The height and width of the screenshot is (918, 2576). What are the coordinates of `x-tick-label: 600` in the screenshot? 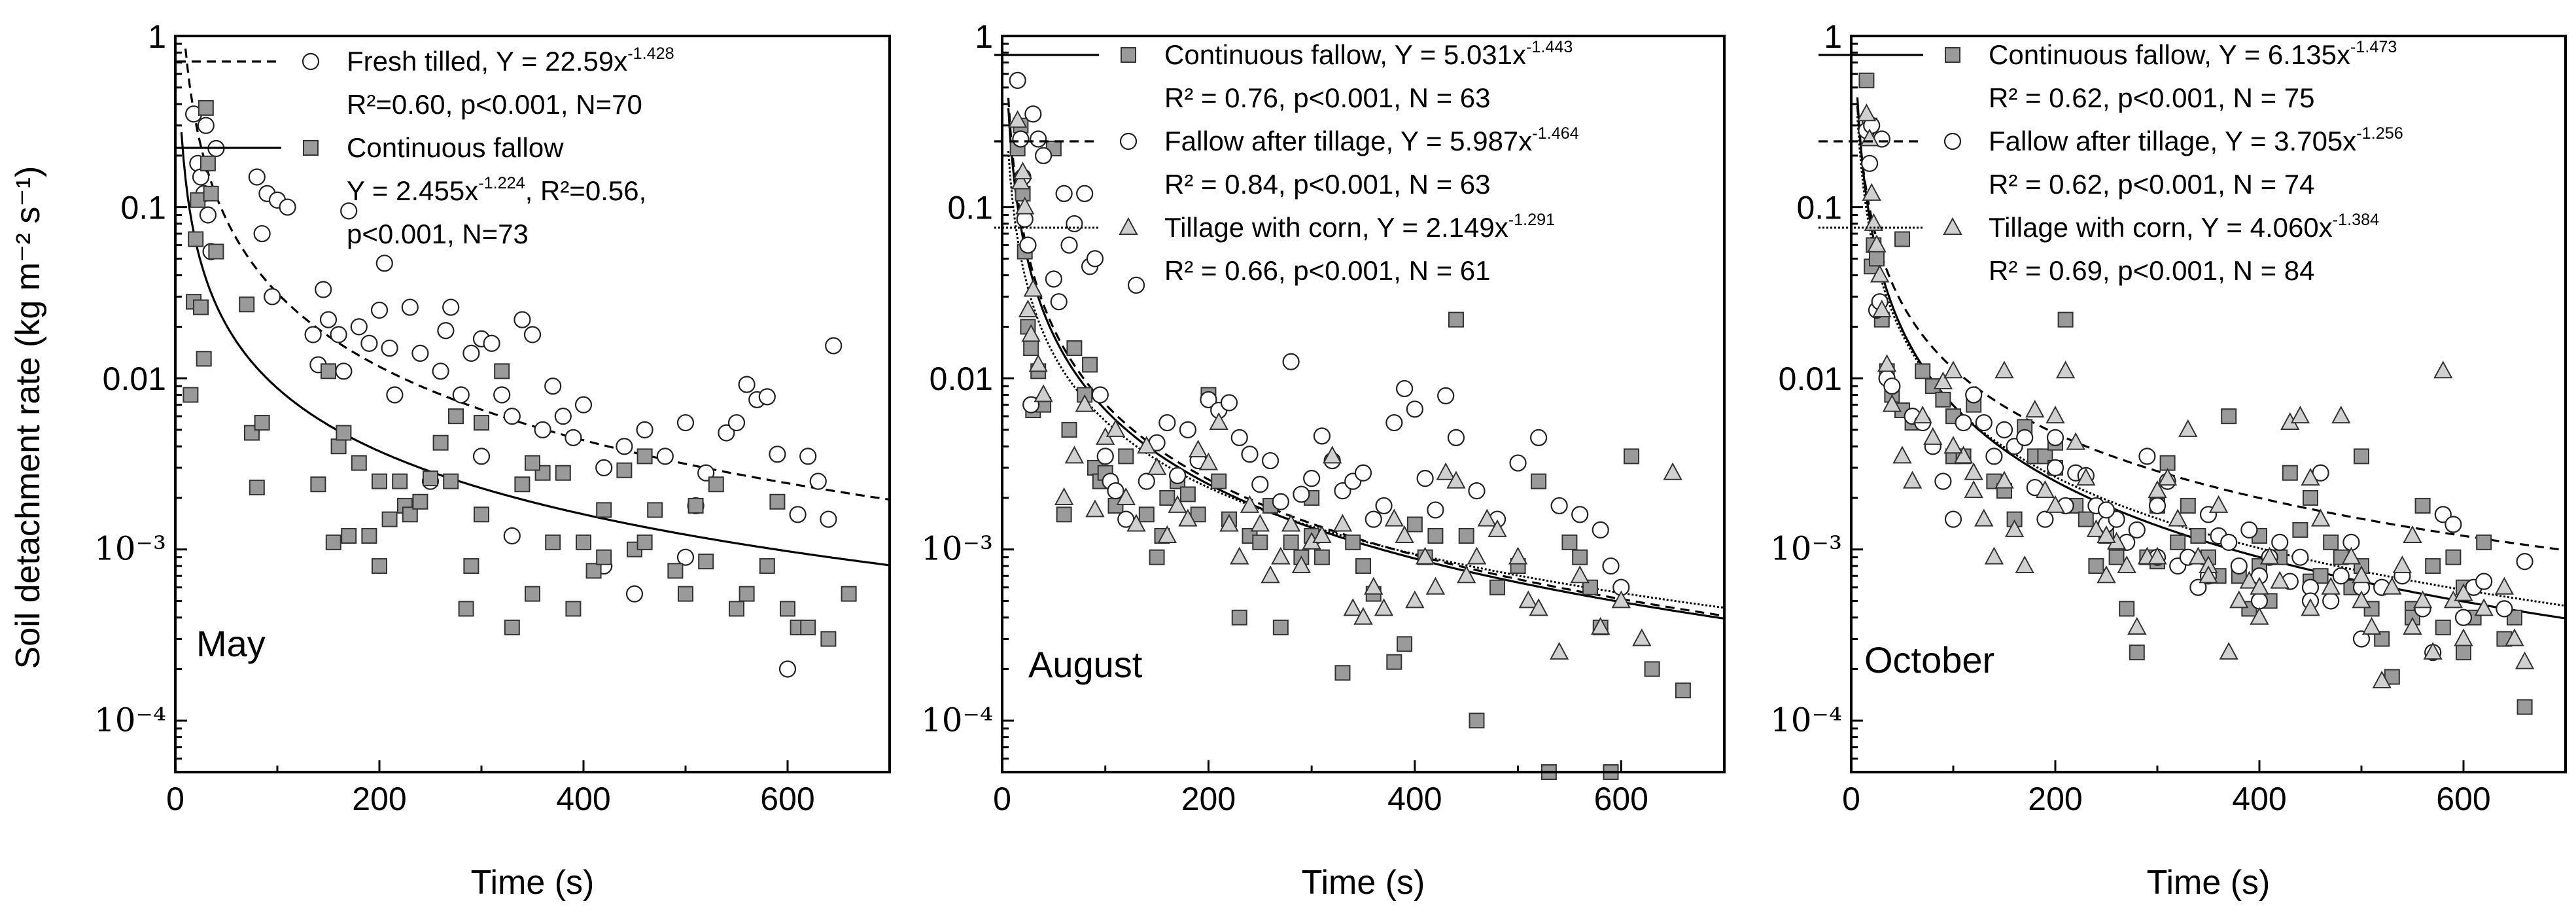 It's located at (1621, 799).